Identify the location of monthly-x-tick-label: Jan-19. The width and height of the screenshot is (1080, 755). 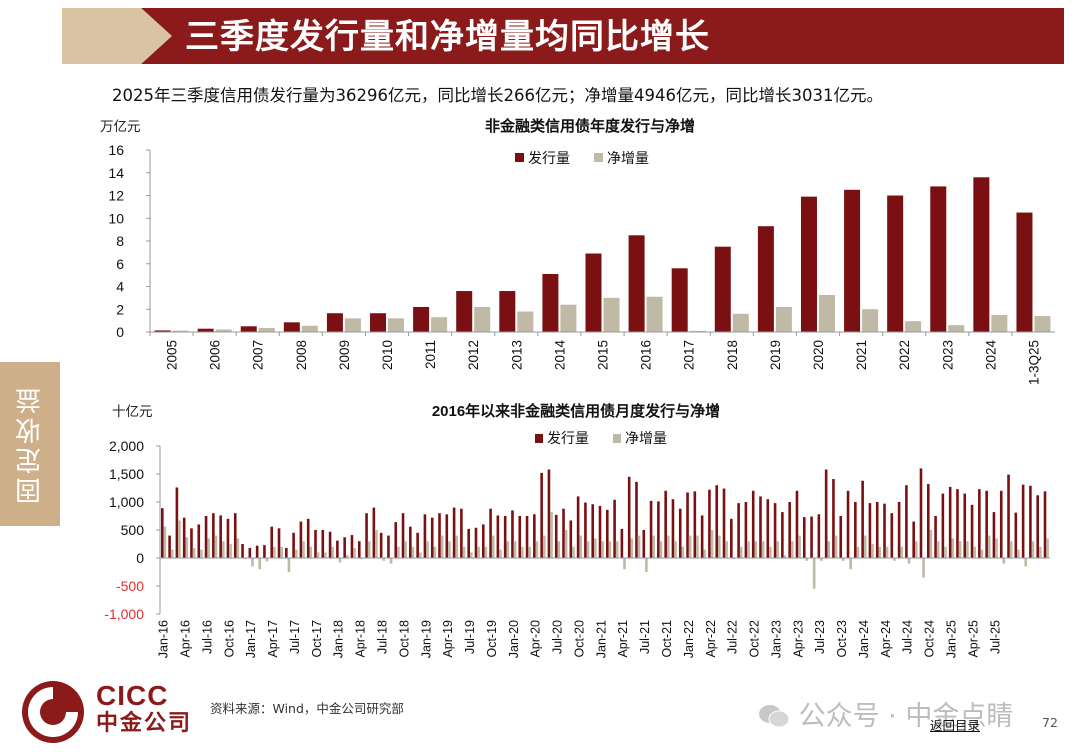
(426, 639).